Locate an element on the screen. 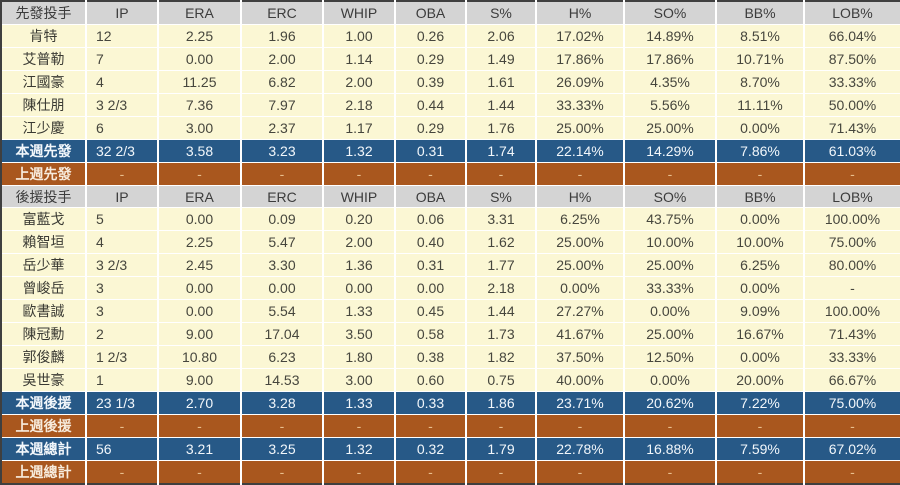  stat-cell: 2 is located at coordinates (121, 334).